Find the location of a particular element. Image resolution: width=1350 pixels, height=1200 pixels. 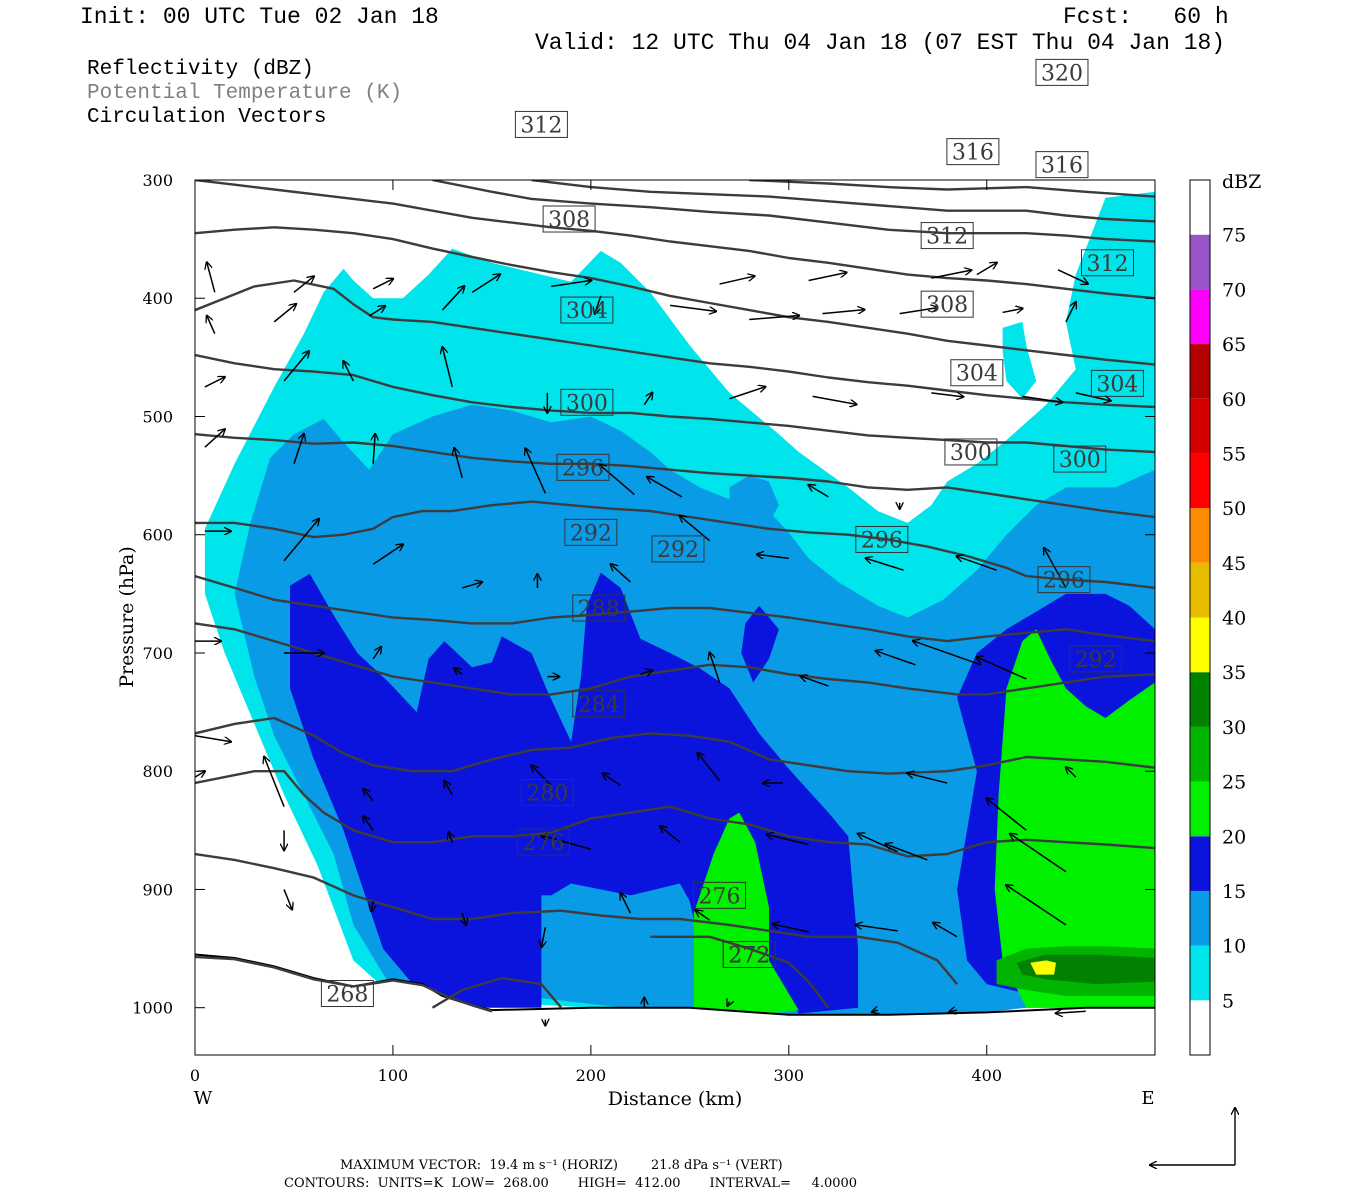

contour-label-text: 304 is located at coordinates (1117, 384).